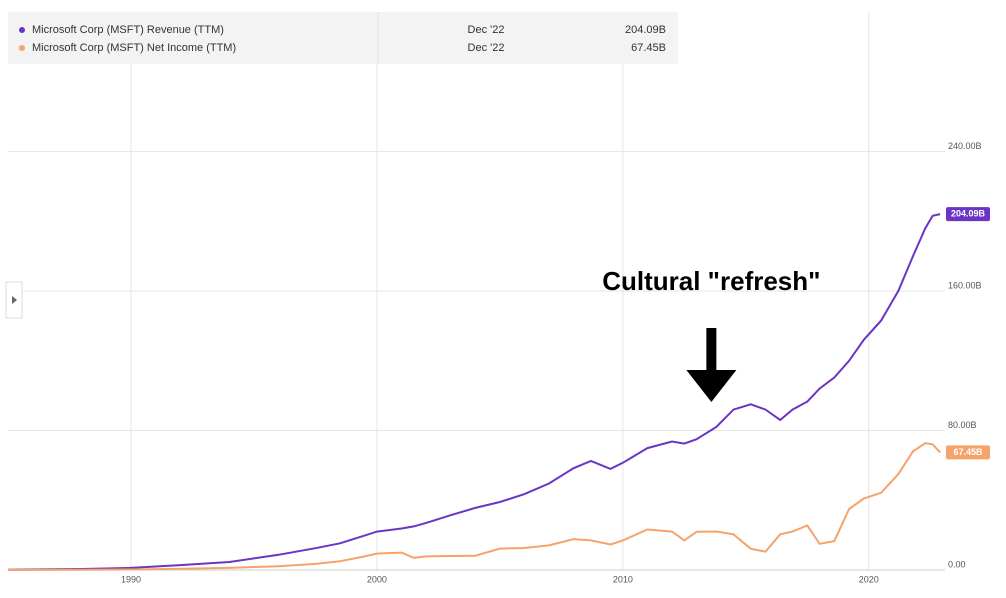 This screenshot has width=1006, height=598. What do you see at coordinates (711, 281) in the screenshot?
I see `annotation-text: Cultural "refresh"` at bounding box center [711, 281].